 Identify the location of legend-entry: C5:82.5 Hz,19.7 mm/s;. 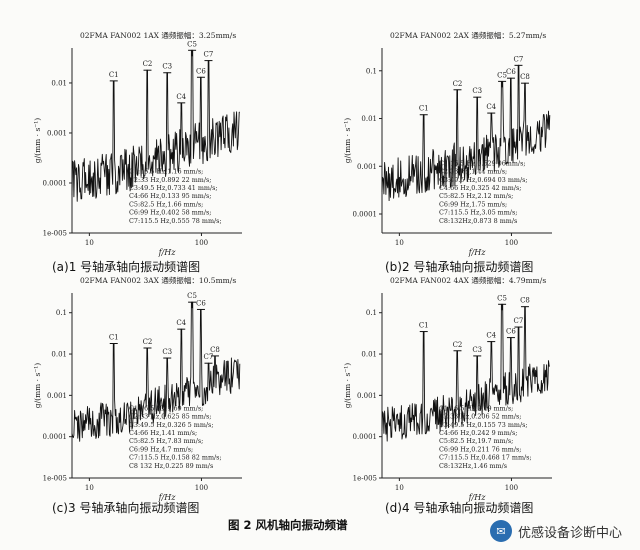
(476, 441).